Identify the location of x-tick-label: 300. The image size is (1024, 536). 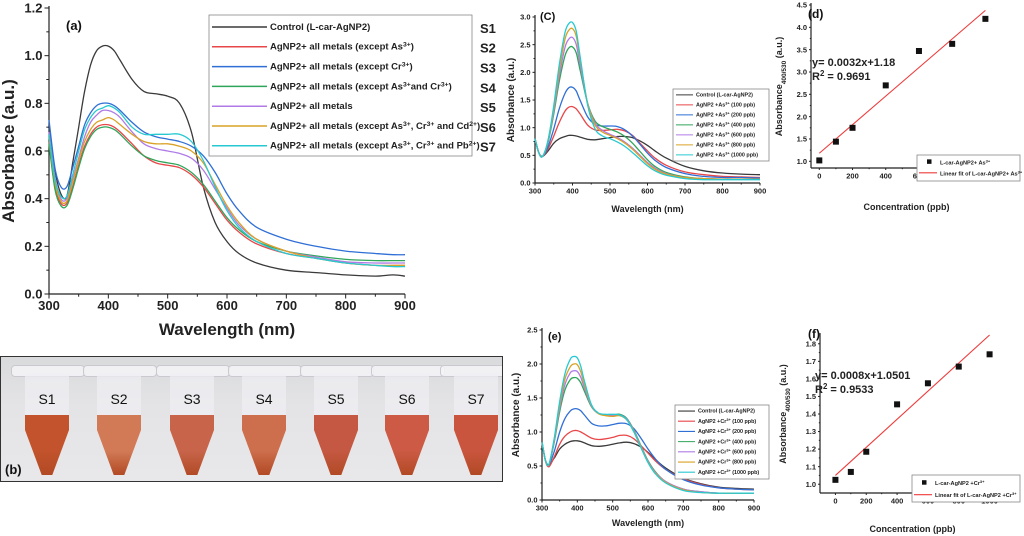
(49, 305).